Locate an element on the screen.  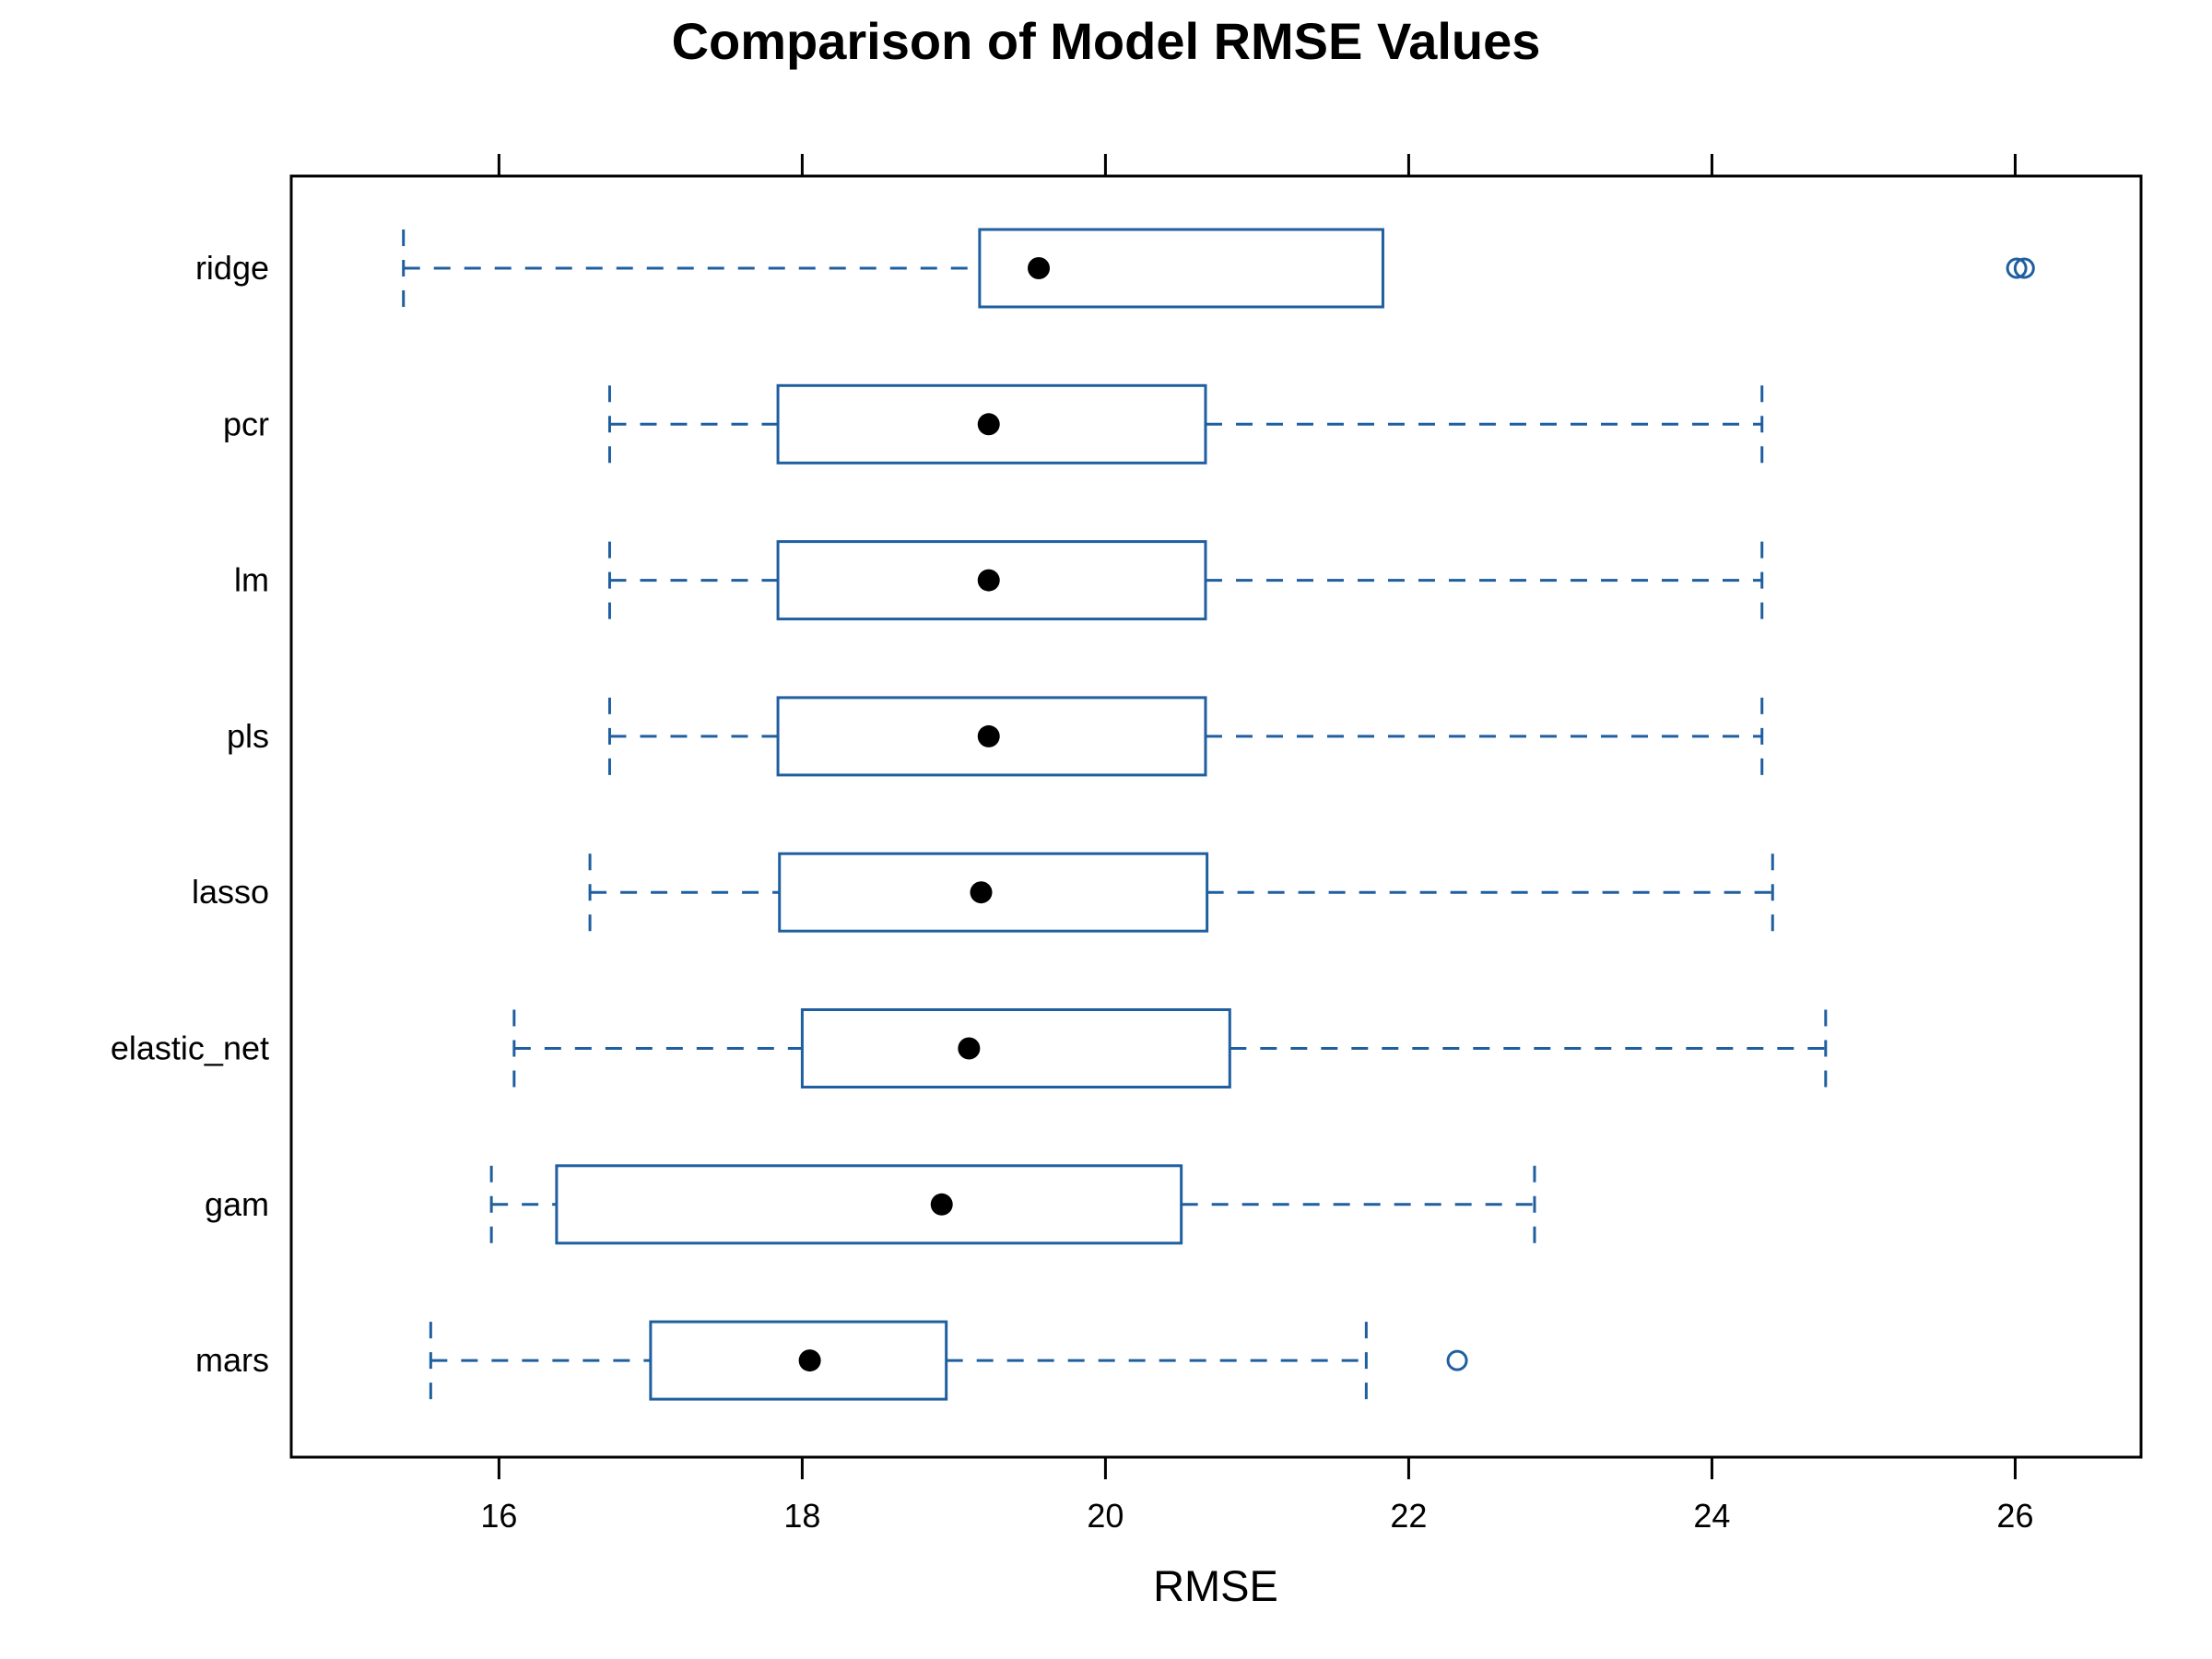
category-label-lm: lm is located at coordinates (251, 580).